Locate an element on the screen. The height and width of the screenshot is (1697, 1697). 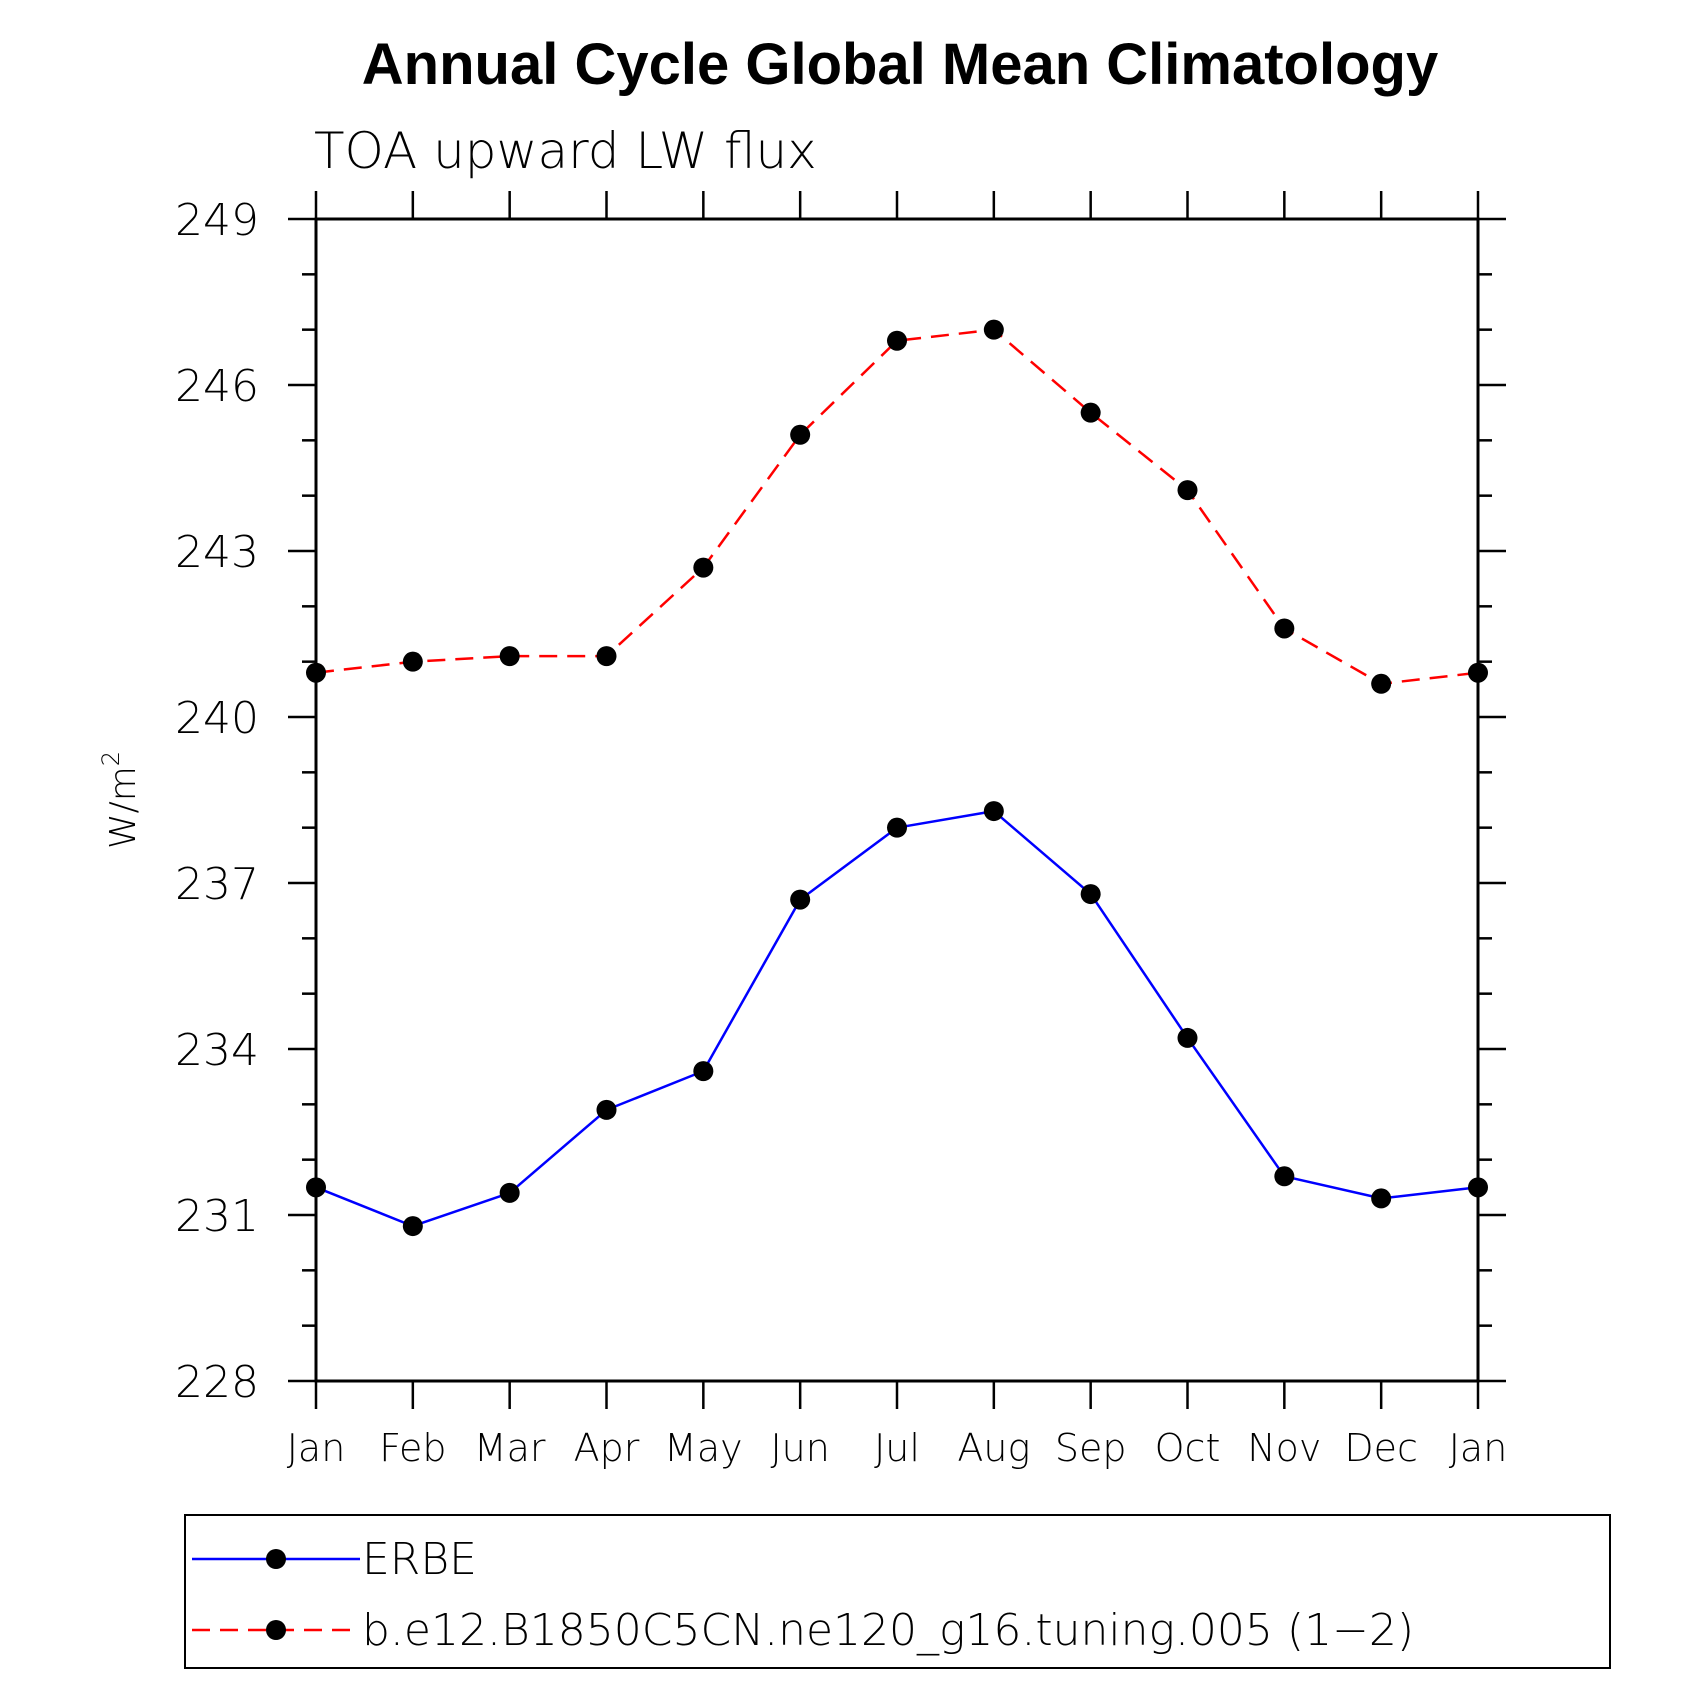
x-tick-label: Dec is located at coordinates (1381, 1448).